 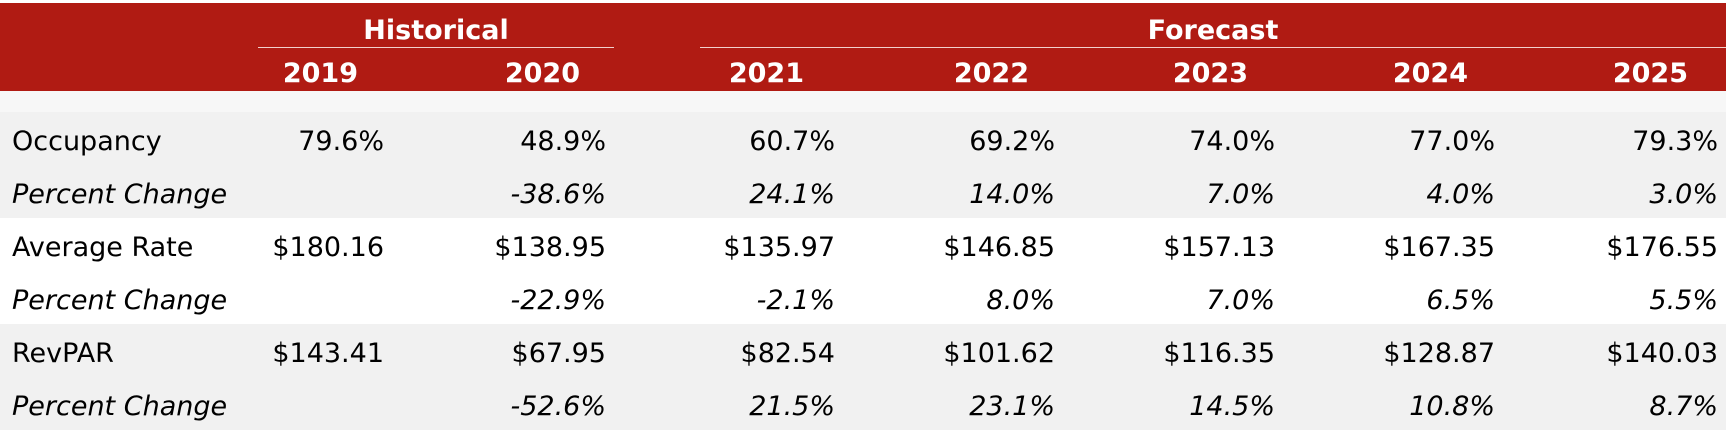 What do you see at coordinates (1012, 194) in the screenshot?
I see `table-cell: 14.0%` at bounding box center [1012, 194].